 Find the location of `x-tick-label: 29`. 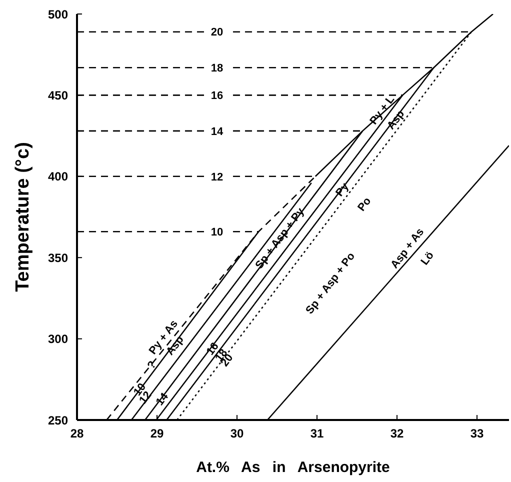

x-tick-label: 29 is located at coordinates (157, 433).